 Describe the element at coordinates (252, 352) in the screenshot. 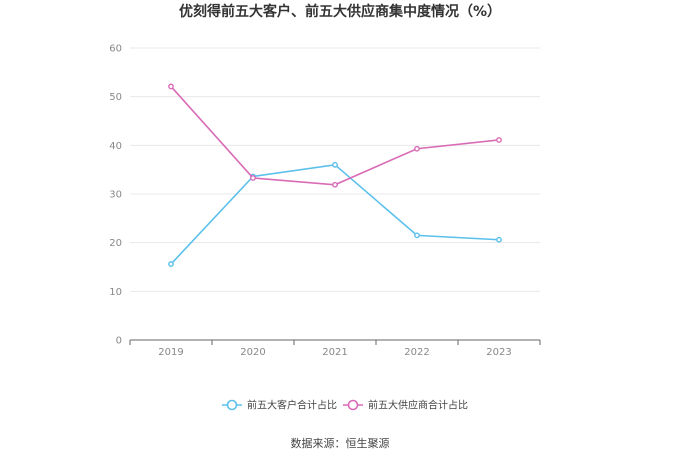

I see `x-tick-label: 2020` at that location.